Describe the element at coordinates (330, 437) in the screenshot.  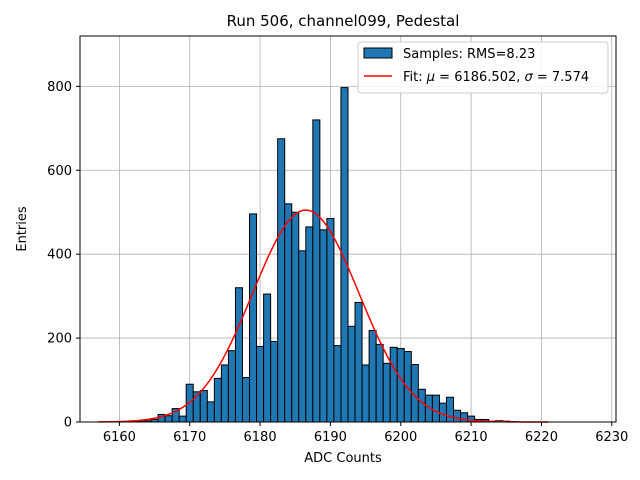
I see `x-tick-label: 6190` at that location.